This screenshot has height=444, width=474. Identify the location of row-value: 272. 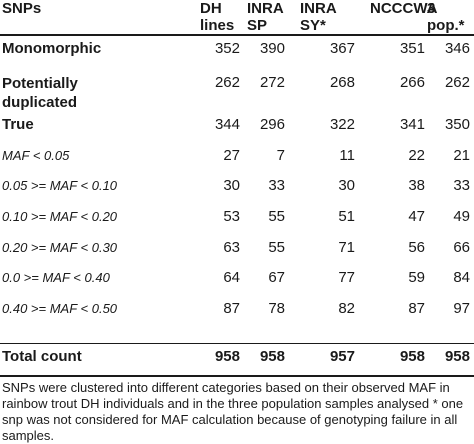
(272, 82).